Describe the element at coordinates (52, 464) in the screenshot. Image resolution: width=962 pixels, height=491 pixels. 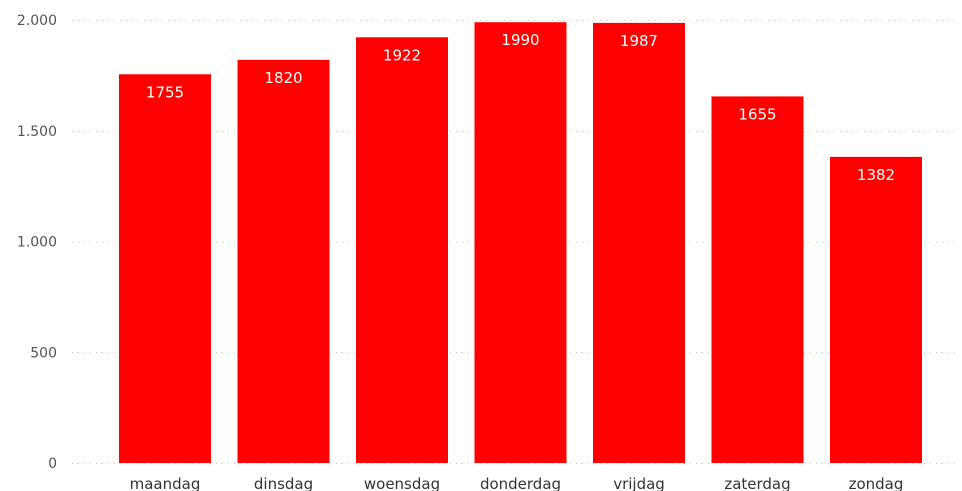
I see `y-tick-label: 0` at that location.